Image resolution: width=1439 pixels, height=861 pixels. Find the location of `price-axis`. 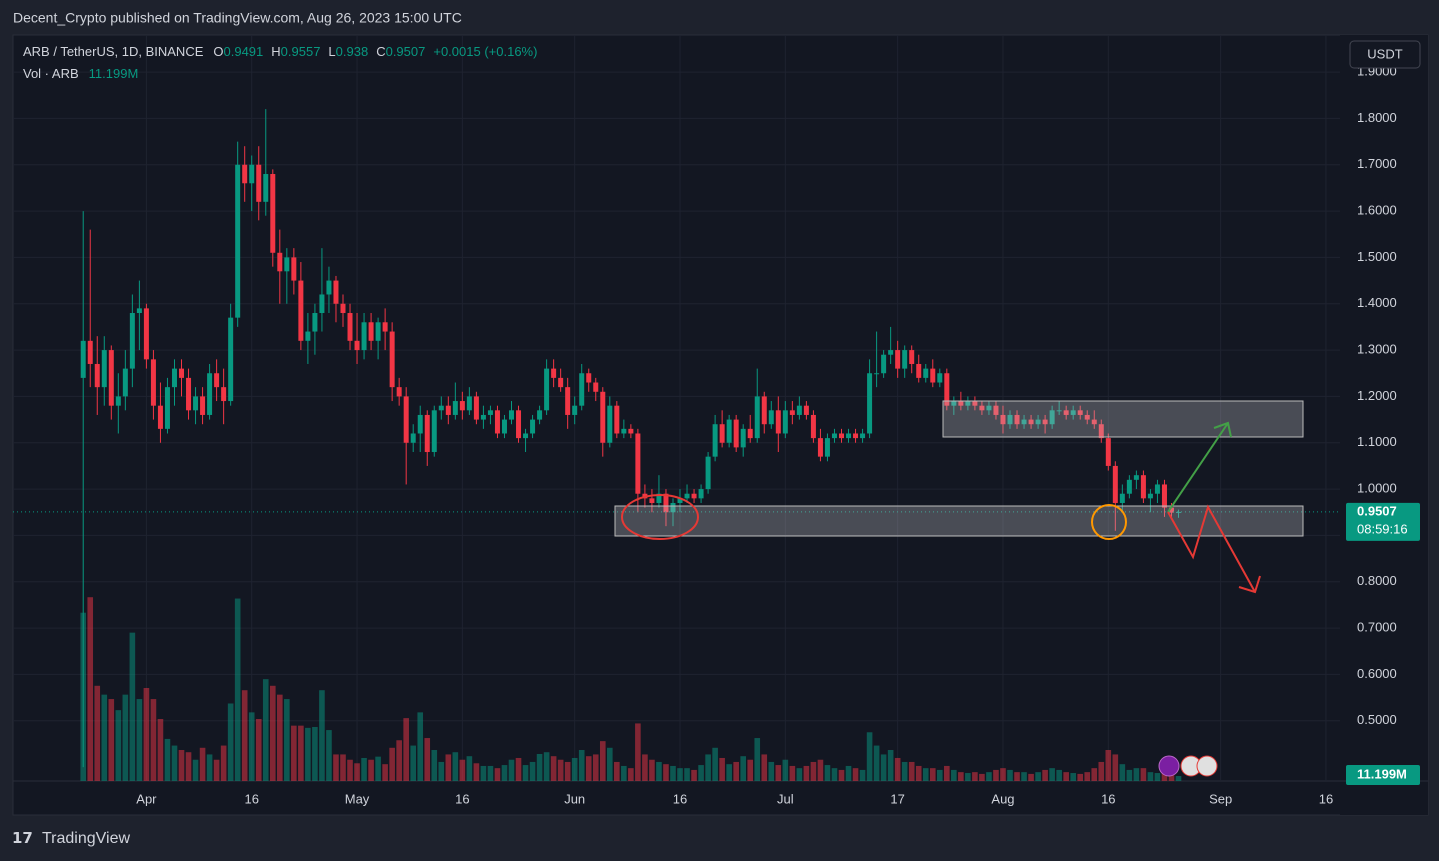

price-axis is located at coordinates (1384, 425).